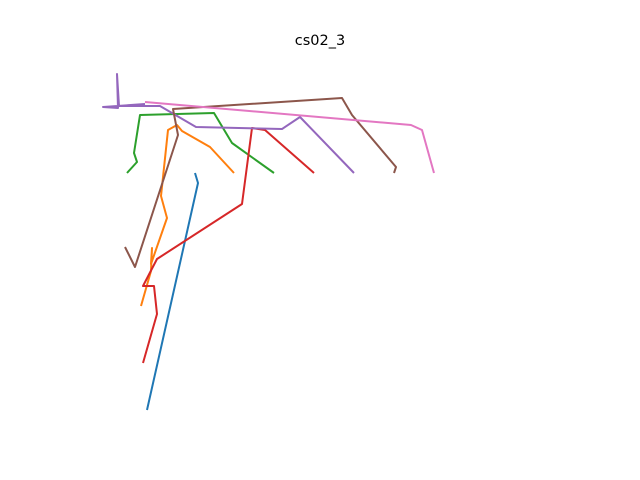  I want to click on chart-title: cs02_3, so click(320, 41).